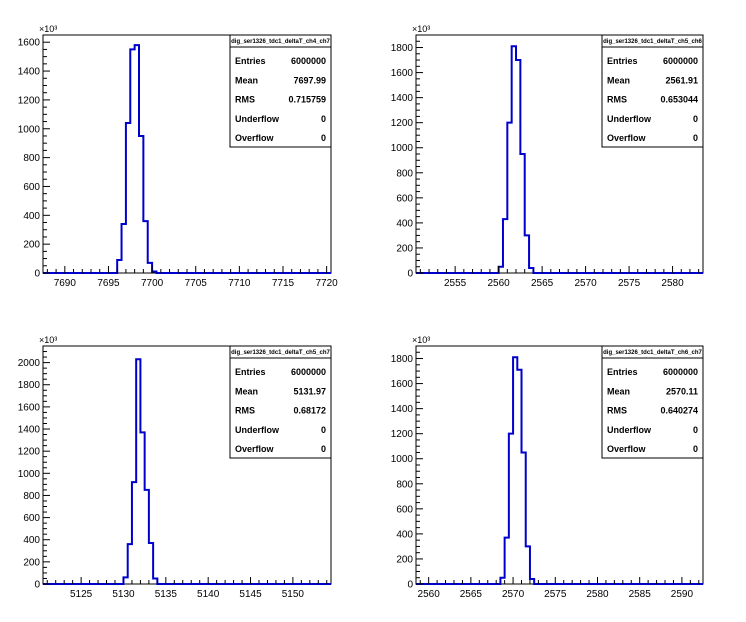 The width and height of the screenshot is (746, 622). What do you see at coordinates (280, 353) in the screenshot?
I see `stats-title: dig_ser1326_tdc1_deltaT_ch5_ch7` at bounding box center [280, 353].